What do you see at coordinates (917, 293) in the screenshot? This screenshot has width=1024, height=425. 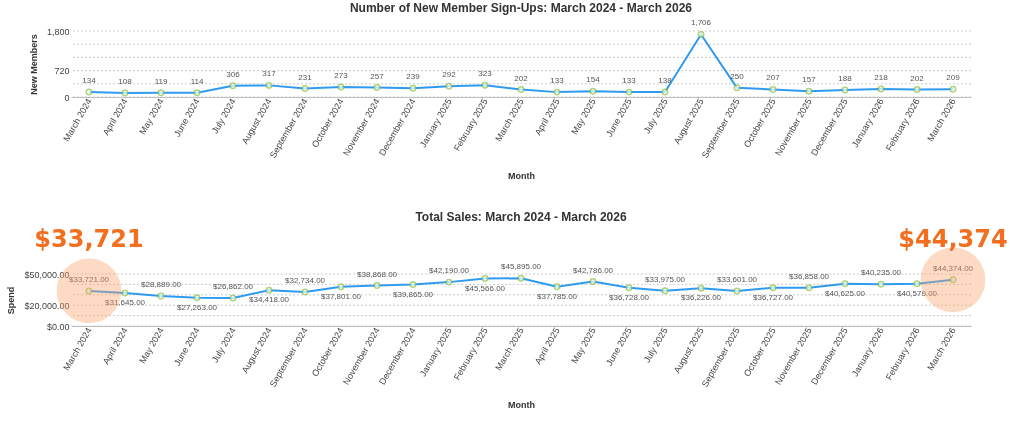 I see `data-label: $40,579.00` at bounding box center [917, 293].